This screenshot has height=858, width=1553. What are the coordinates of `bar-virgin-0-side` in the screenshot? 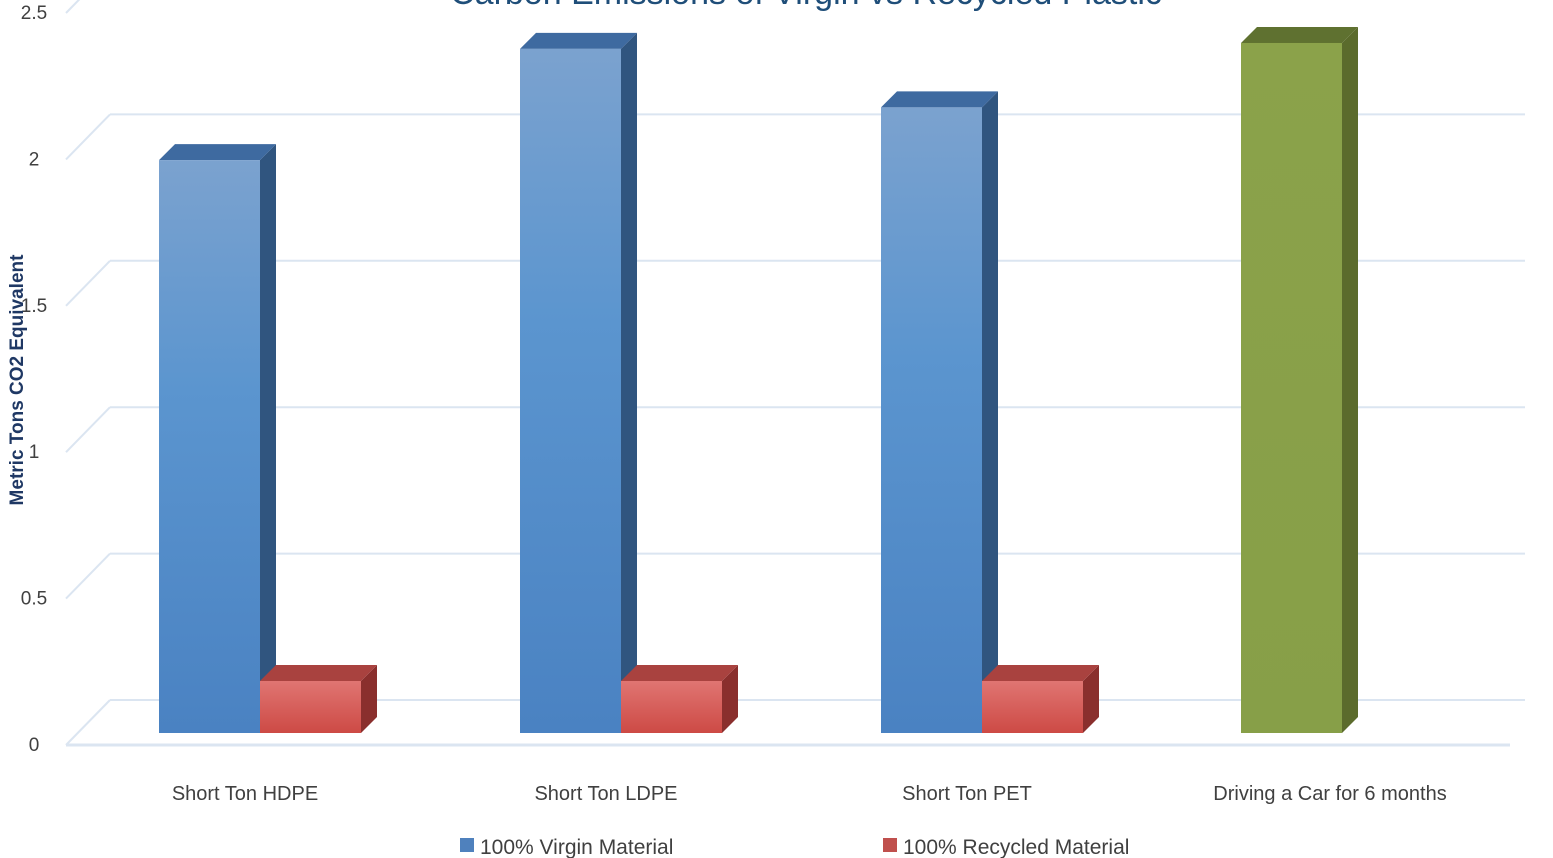 It's located at (268, 438).